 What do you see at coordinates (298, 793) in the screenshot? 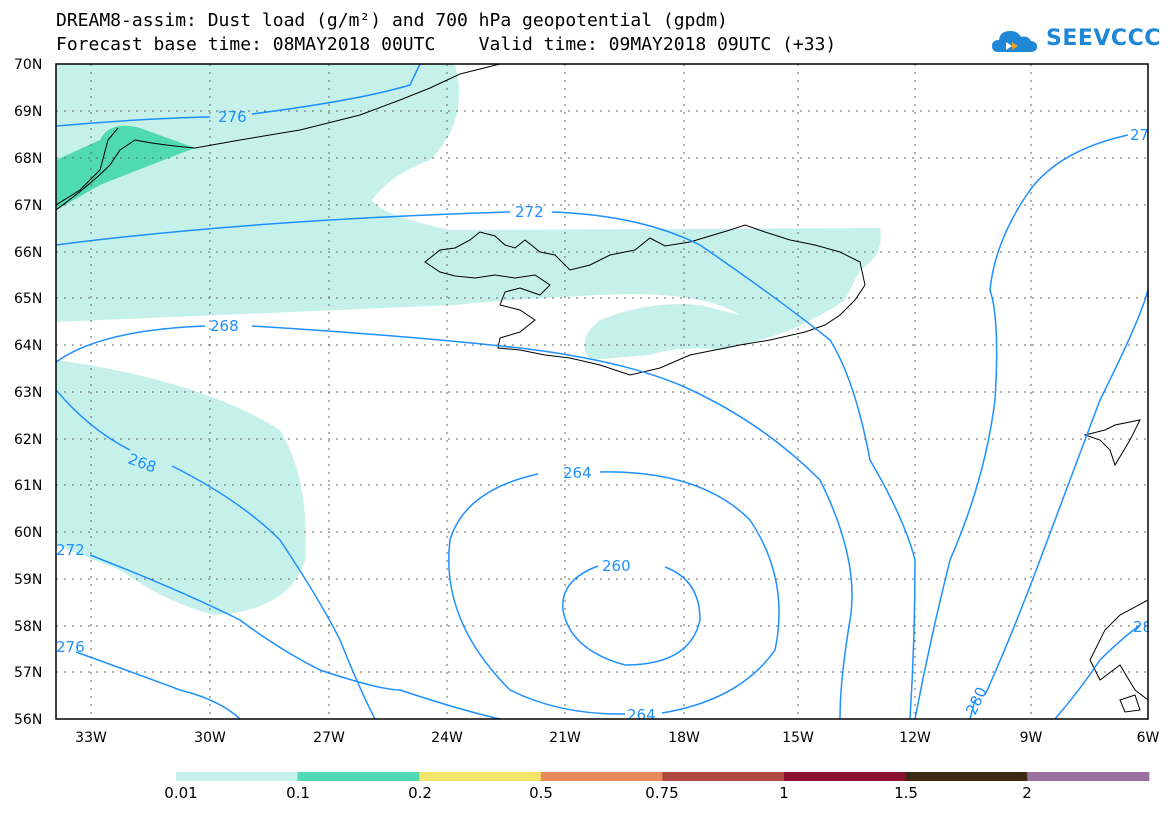
I see `colorbar-label: 0.1` at bounding box center [298, 793].